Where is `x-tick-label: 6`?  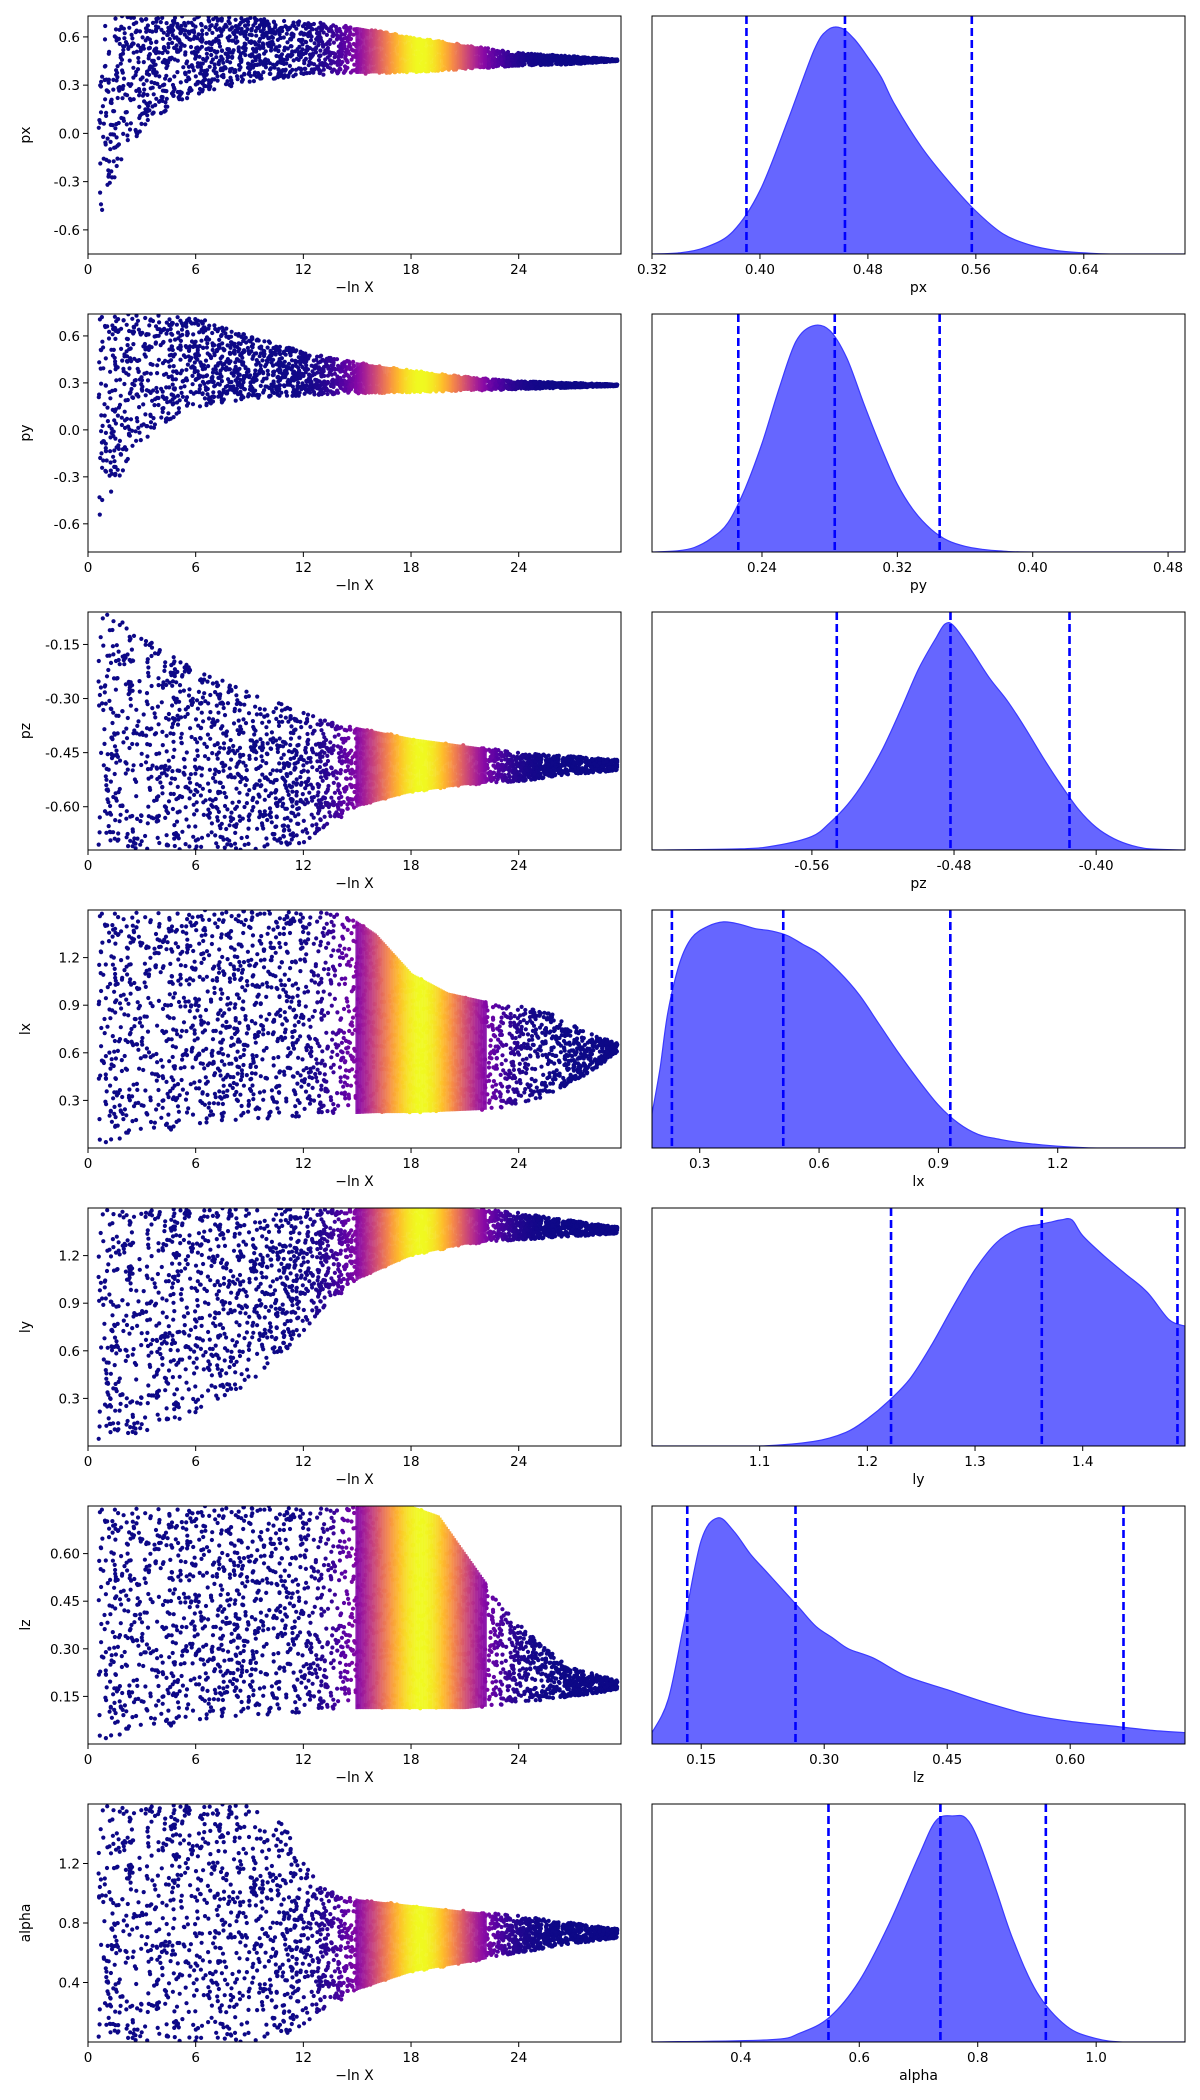
x-tick-label: 6 is located at coordinates (195, 270).